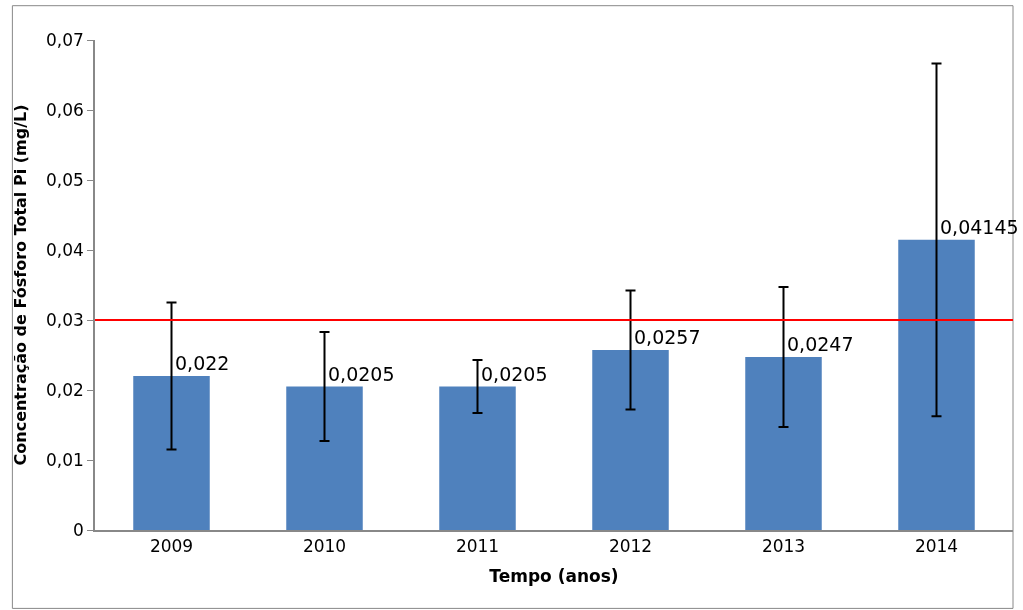  What do you see at coordinates (64, 389) in the screenshot?
I see `y-tick-label: 0,02` at bounding box center [64, 389].